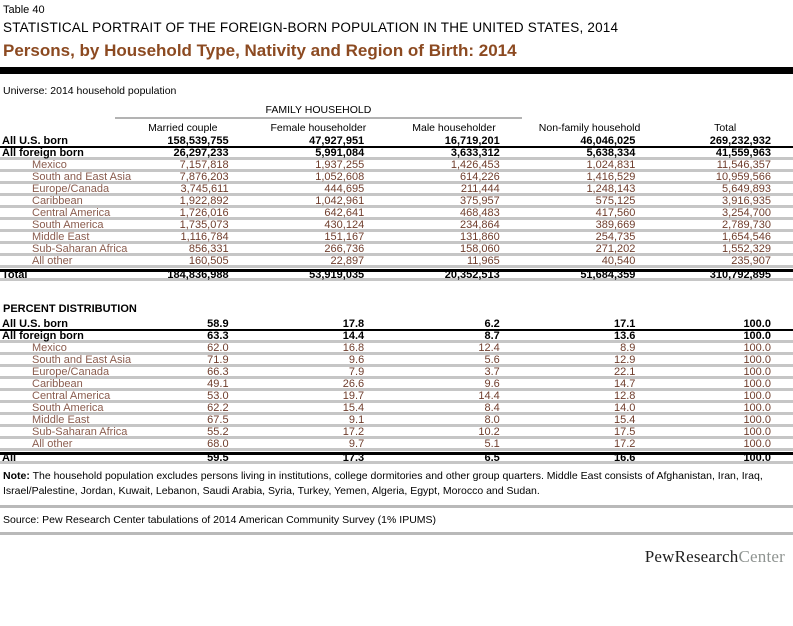  Describe the element at coordinates (318, 111) in the screenshot. I see `family-household-group-header: FAMILY HOUSEHOLD` at that location.